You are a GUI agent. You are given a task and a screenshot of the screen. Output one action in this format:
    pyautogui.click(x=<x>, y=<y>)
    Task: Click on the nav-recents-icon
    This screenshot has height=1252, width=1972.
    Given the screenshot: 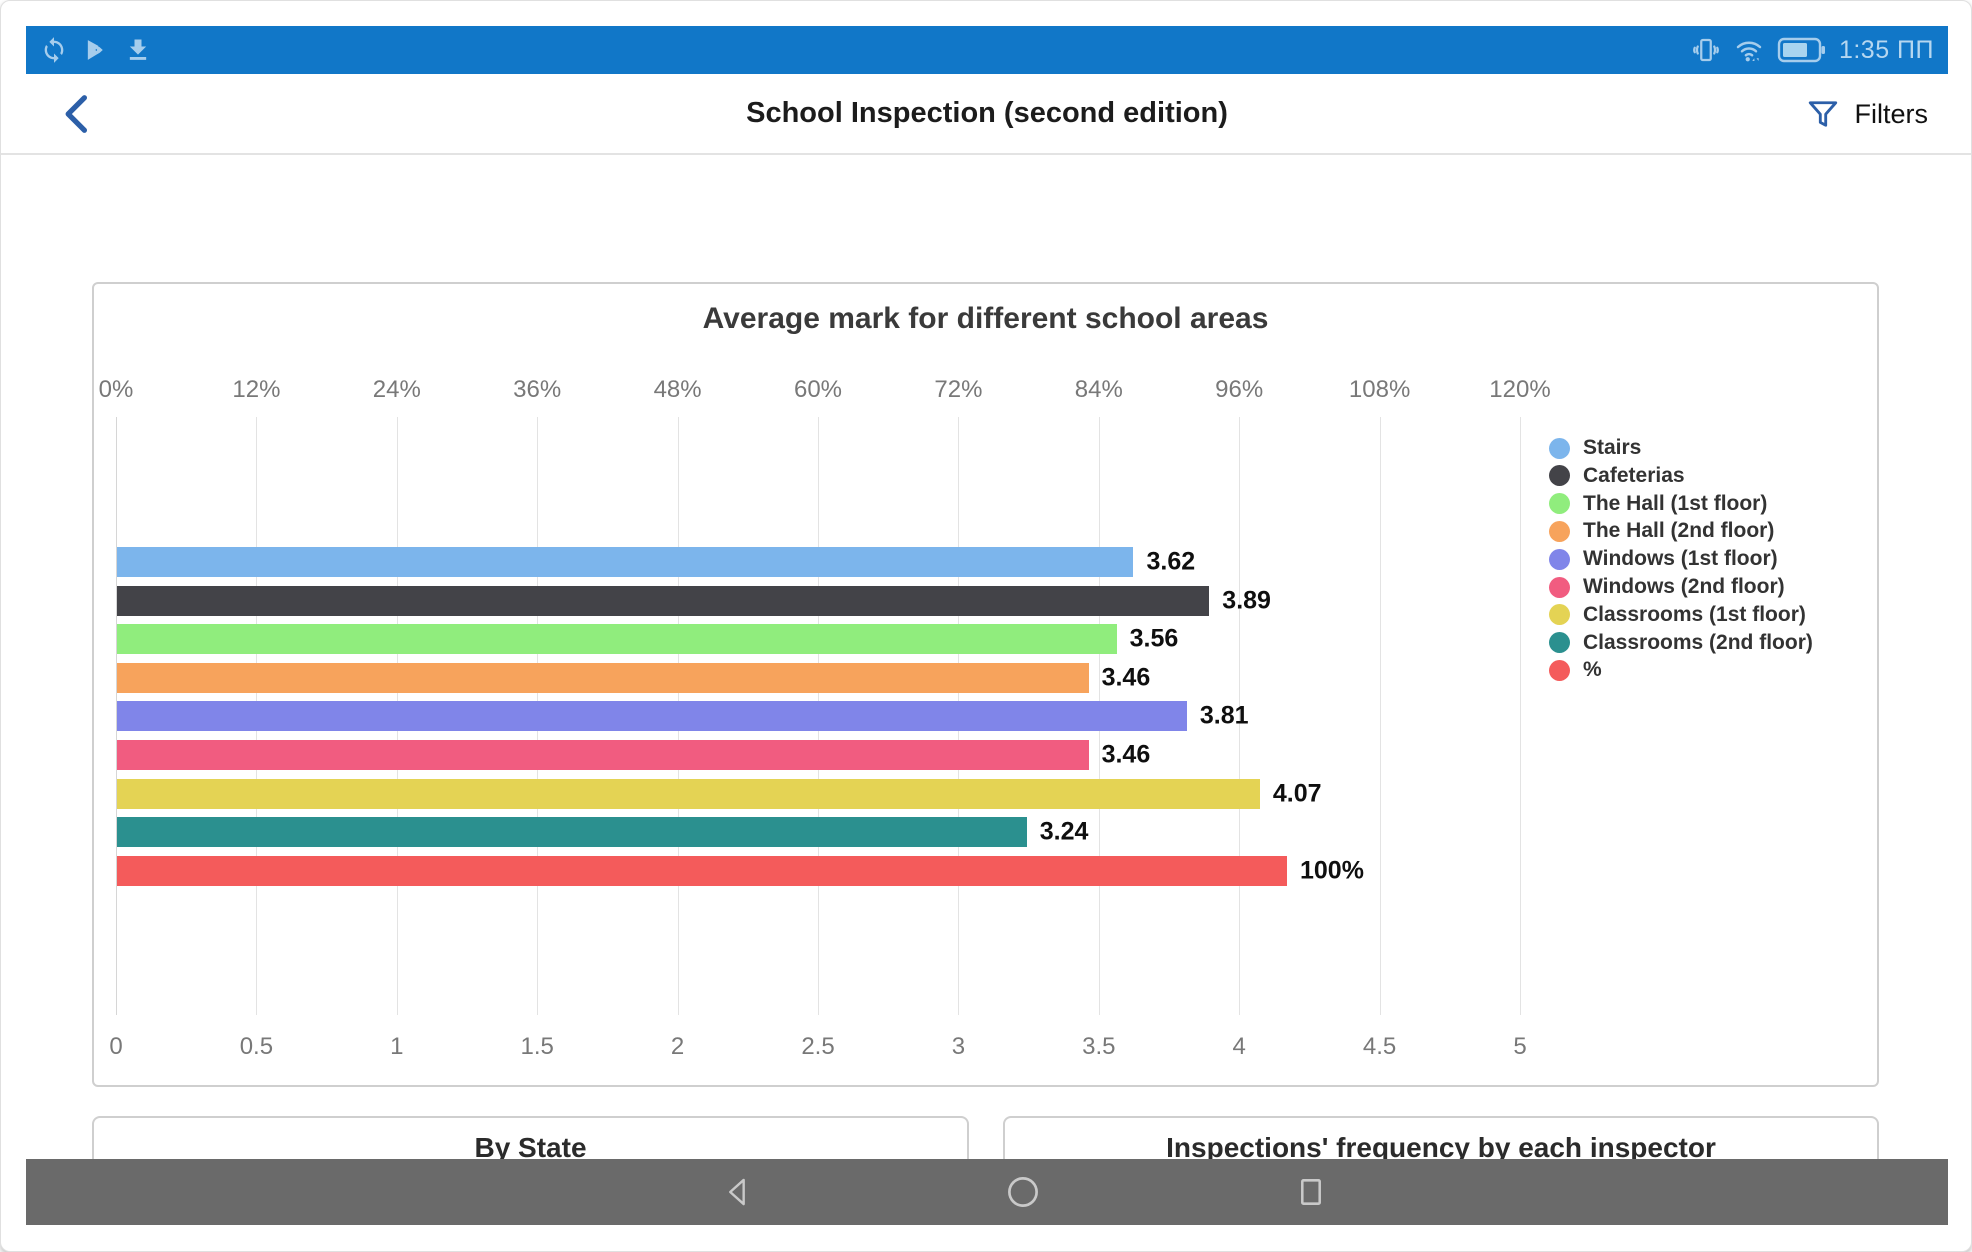 What is the action you would take?
    pyautogui.click(x=1311, y=1192)
    